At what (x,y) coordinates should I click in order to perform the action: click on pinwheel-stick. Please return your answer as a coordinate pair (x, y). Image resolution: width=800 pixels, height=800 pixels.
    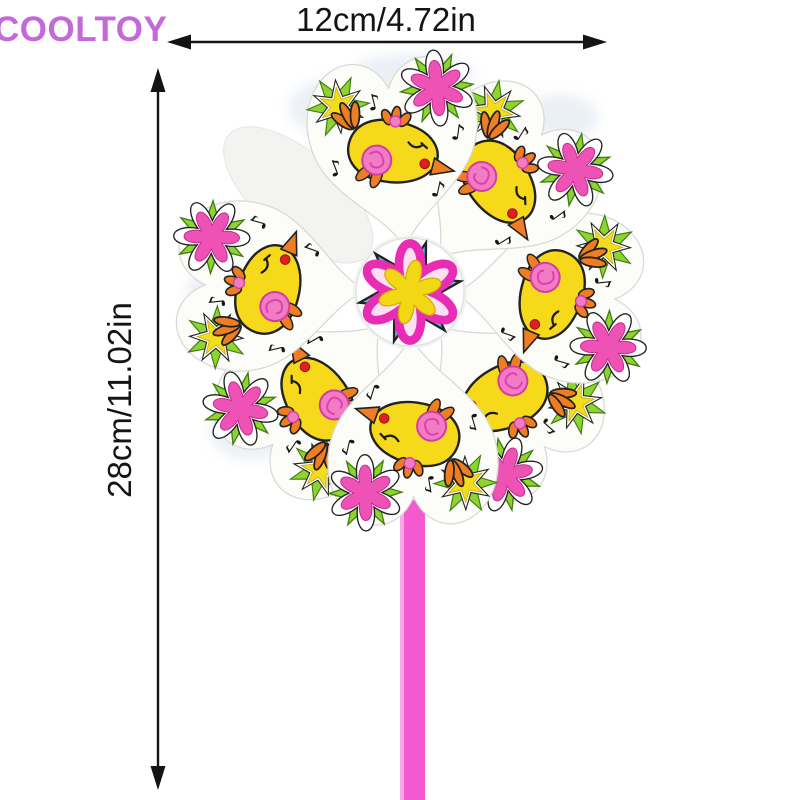
    Looking at the image, I should click on (412, 650).